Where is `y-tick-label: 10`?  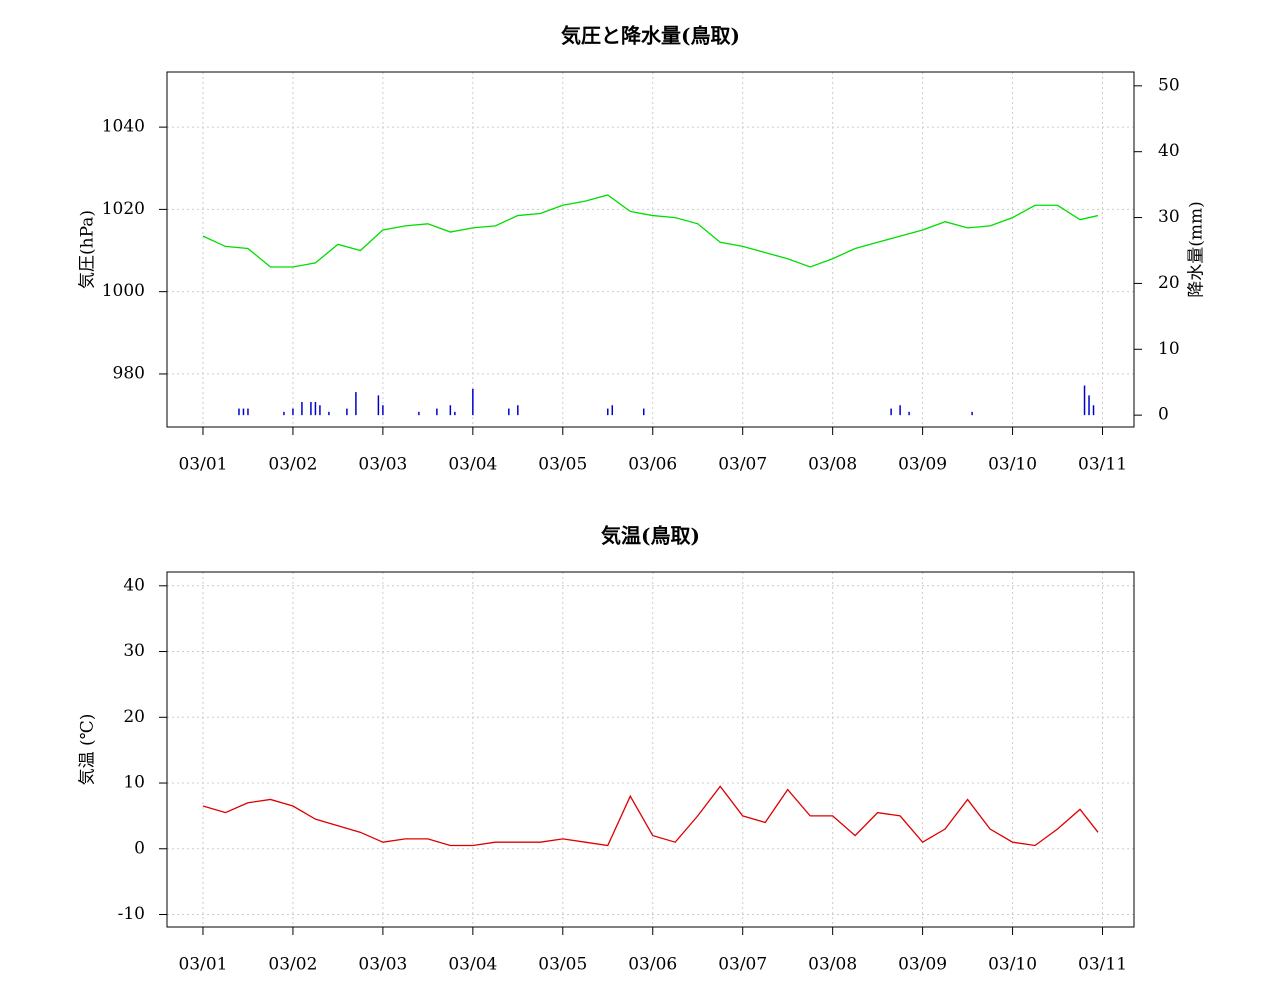
y-tick-label: 10 is located at coordinates (134, 783).